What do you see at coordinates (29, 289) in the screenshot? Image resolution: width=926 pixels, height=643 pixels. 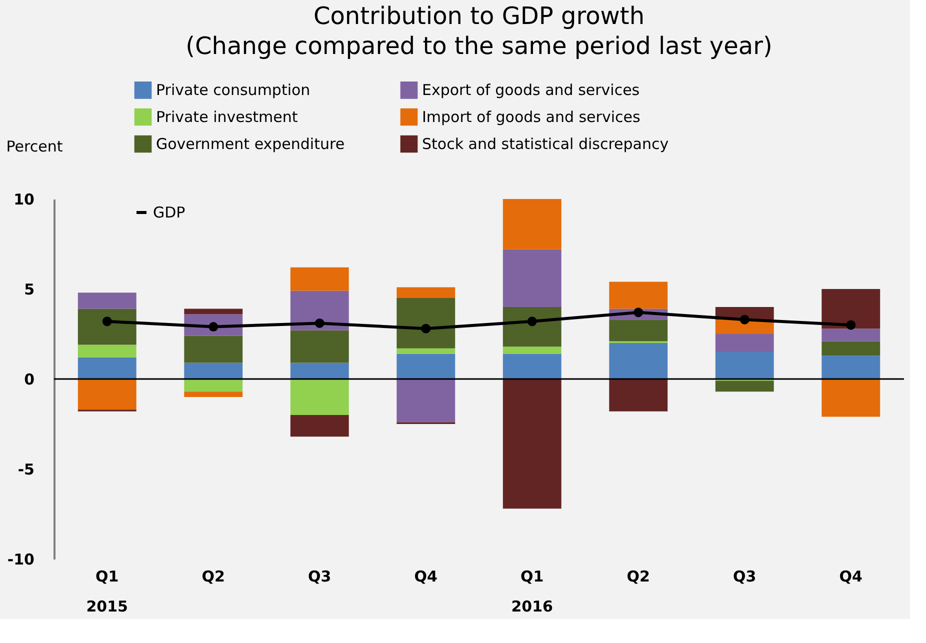 I see `y-tick-label: 5` at bounding box center [29, 289].